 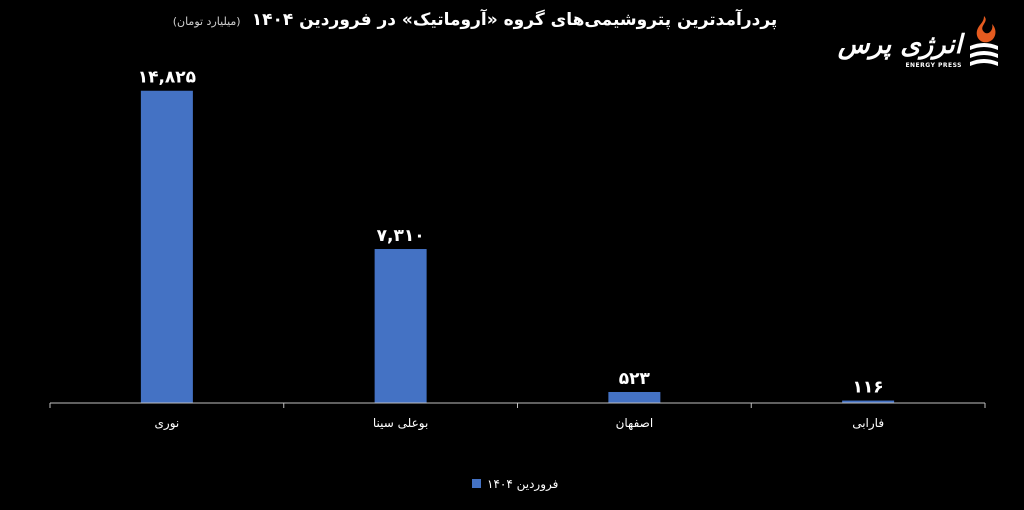 I want to click on legend-swatch, so click(x=476, y=483).